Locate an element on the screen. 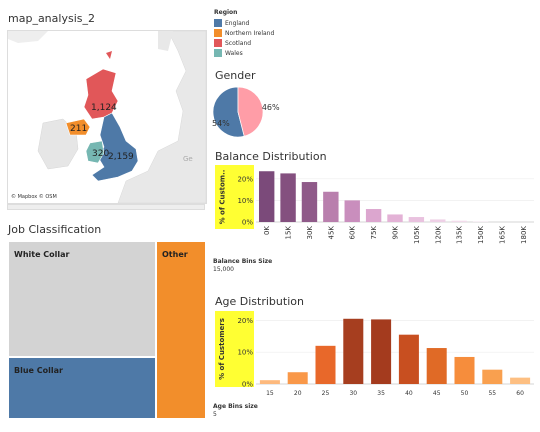 This screenshot has height=432, width=540. x-tick-label: 0K is located at coordinates (267, 230).